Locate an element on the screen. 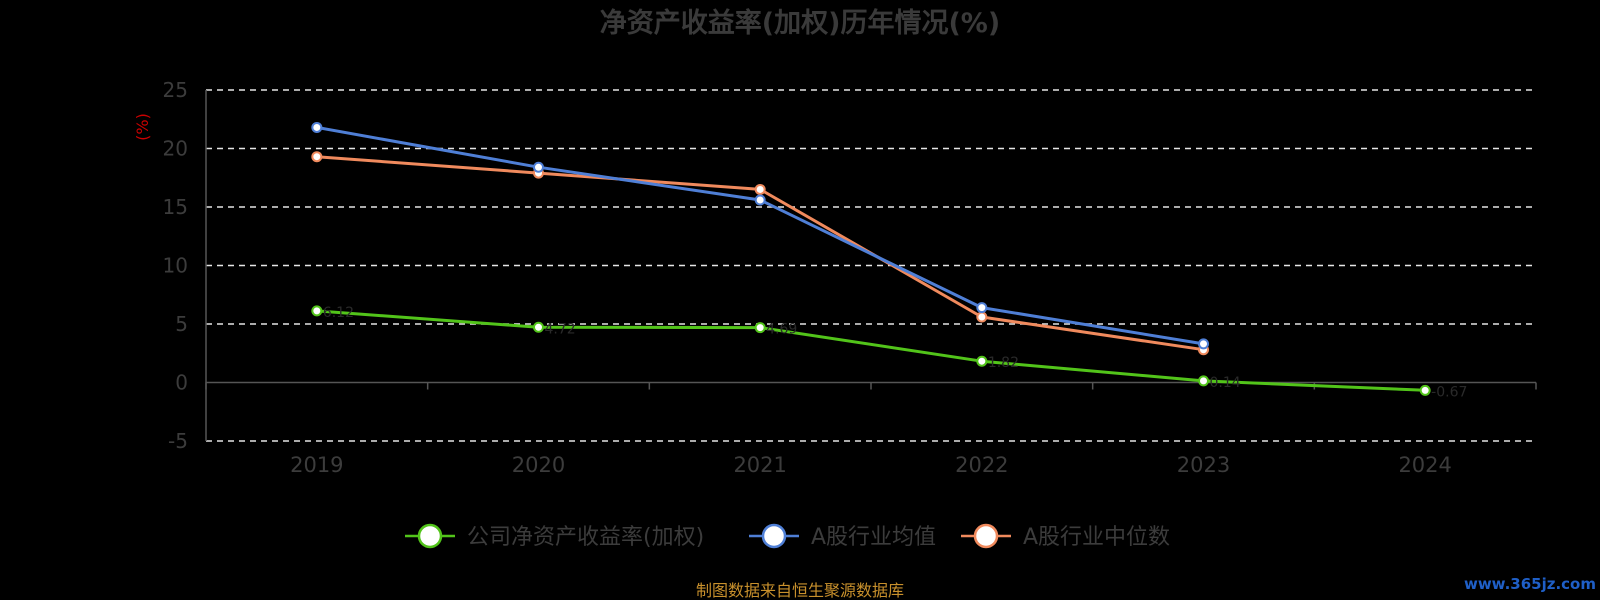  data-label: 0.14 is located at coordinates (1225, 383).